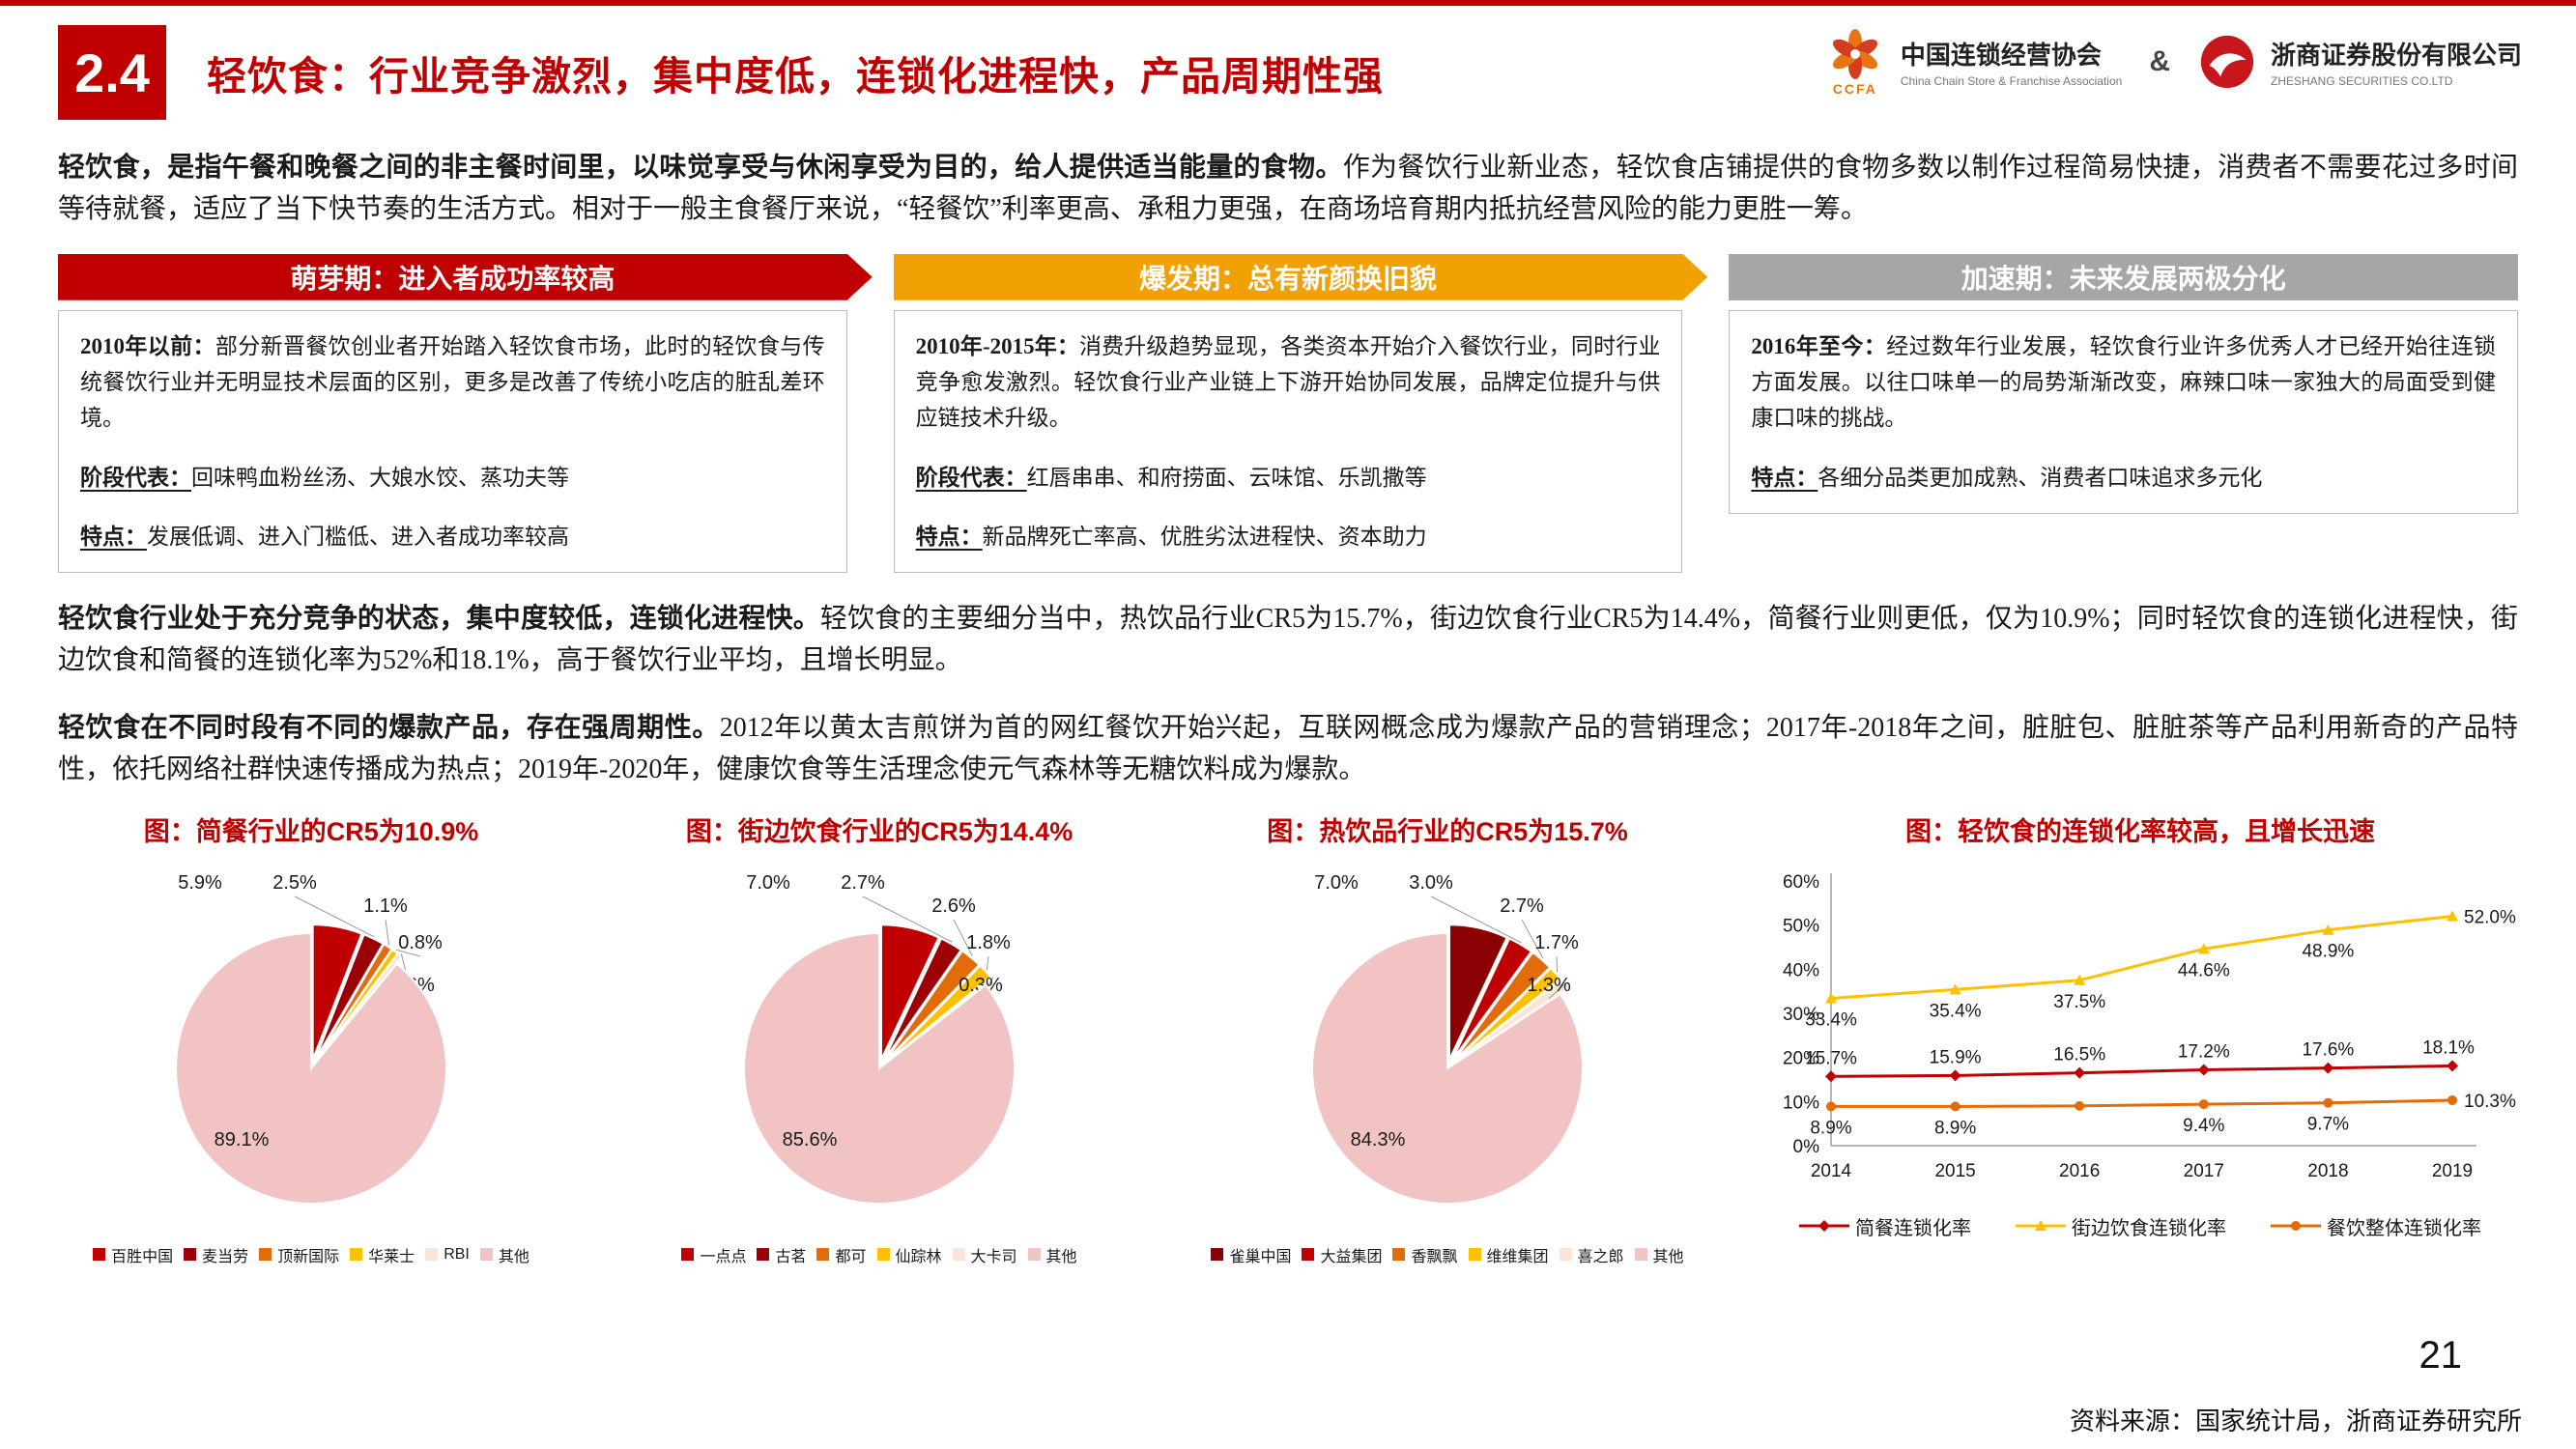 The image size is (2576, 1449). I want to click on stage-header-accelerate: 加速期：未来发展两极分化, so click(2124, 276).